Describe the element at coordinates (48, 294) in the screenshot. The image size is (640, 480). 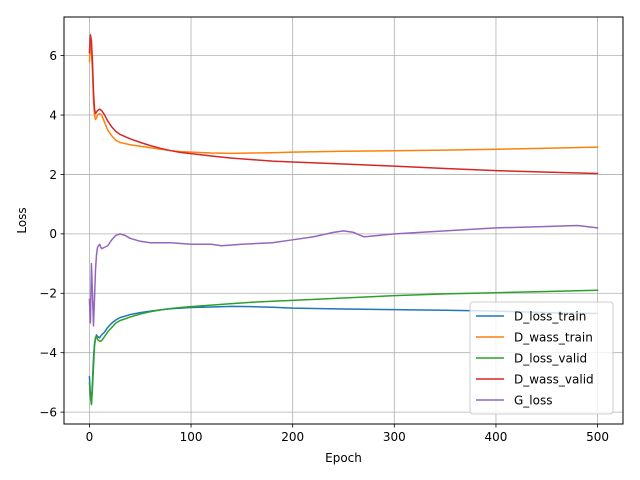
I see `y-tick-label: −2` at that location.